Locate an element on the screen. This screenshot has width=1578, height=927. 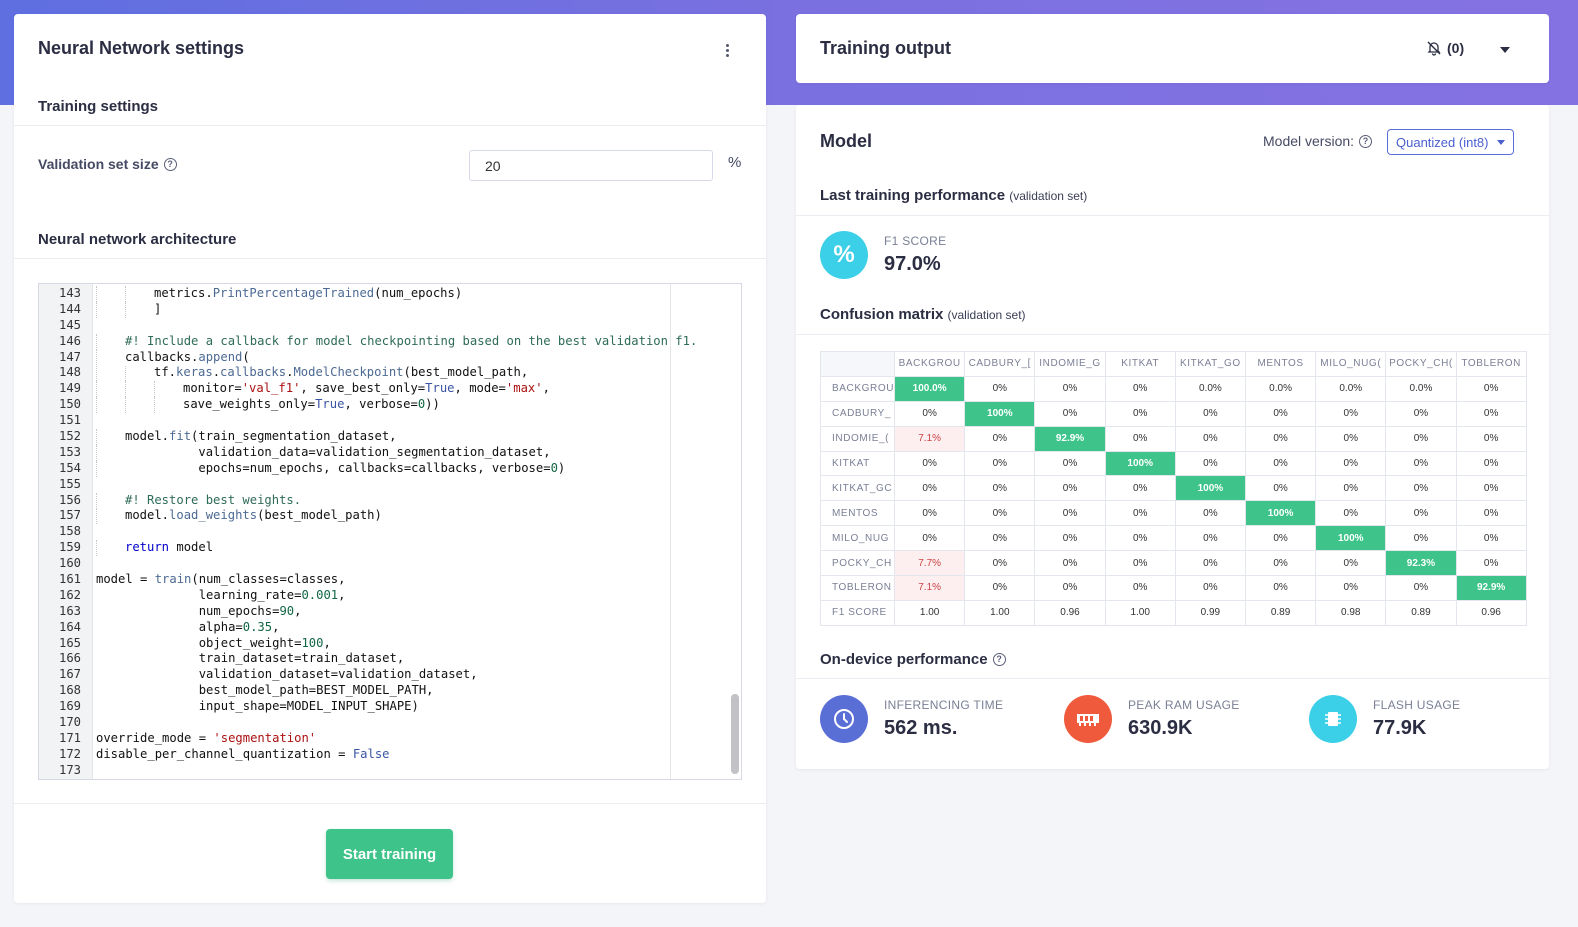
line-number: 161 is located at coordinates (69, 579).